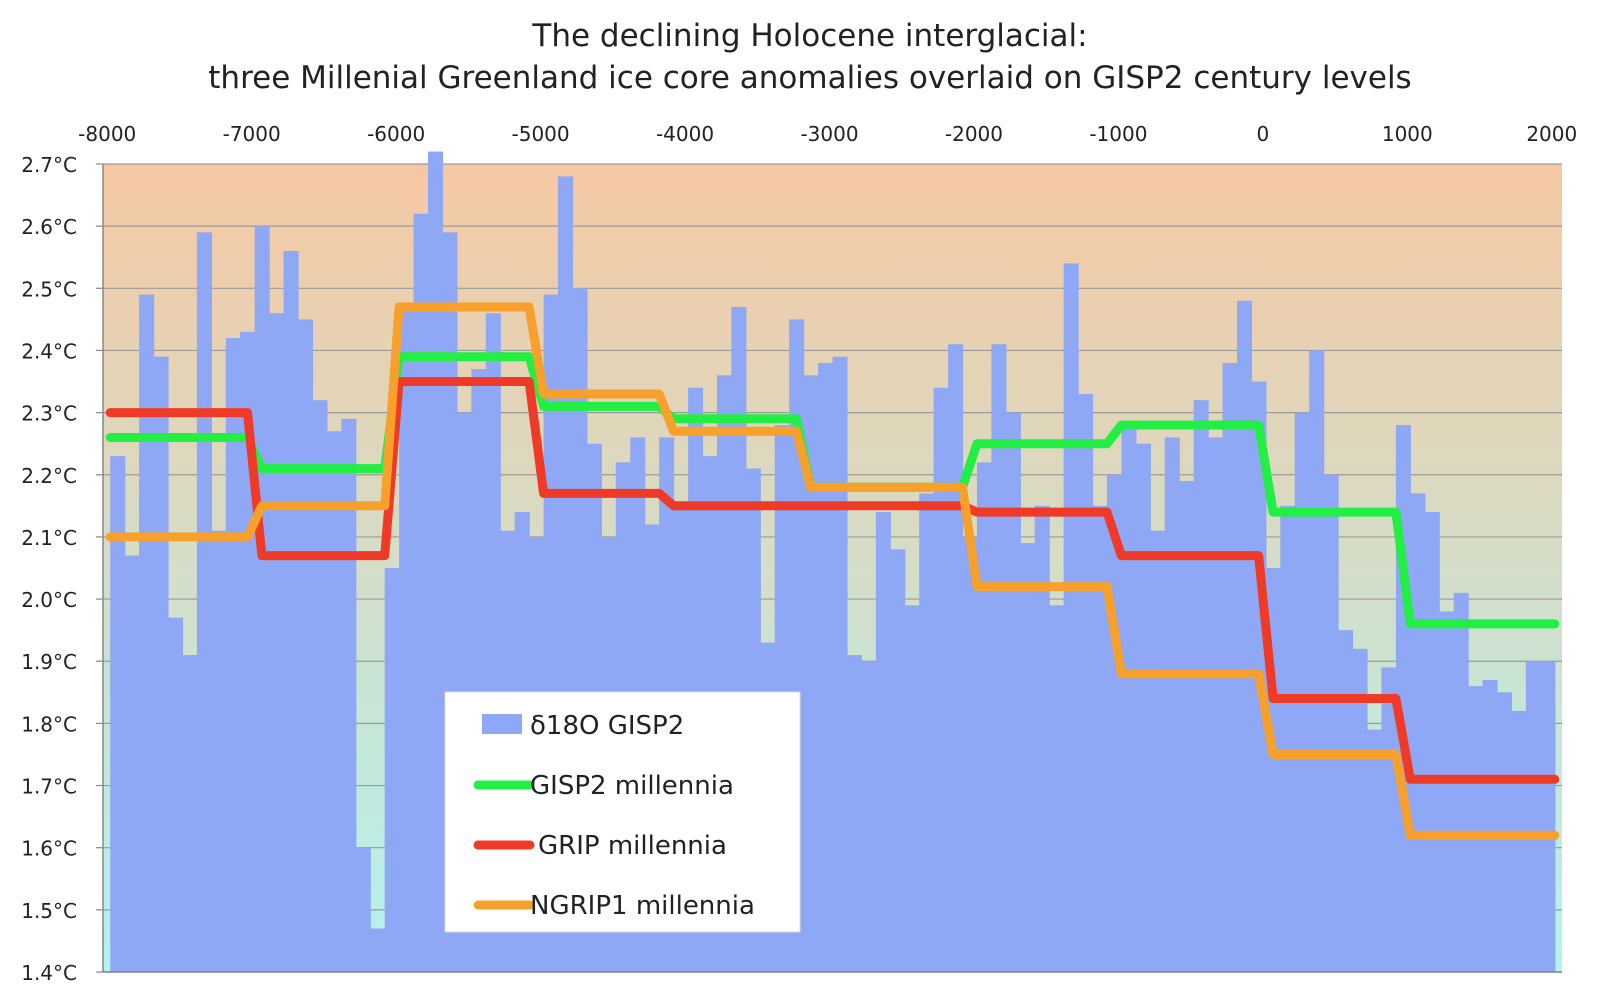  I want to click on legend-label-gisp2-bars: δ18O GISP2, so click(607, 726).